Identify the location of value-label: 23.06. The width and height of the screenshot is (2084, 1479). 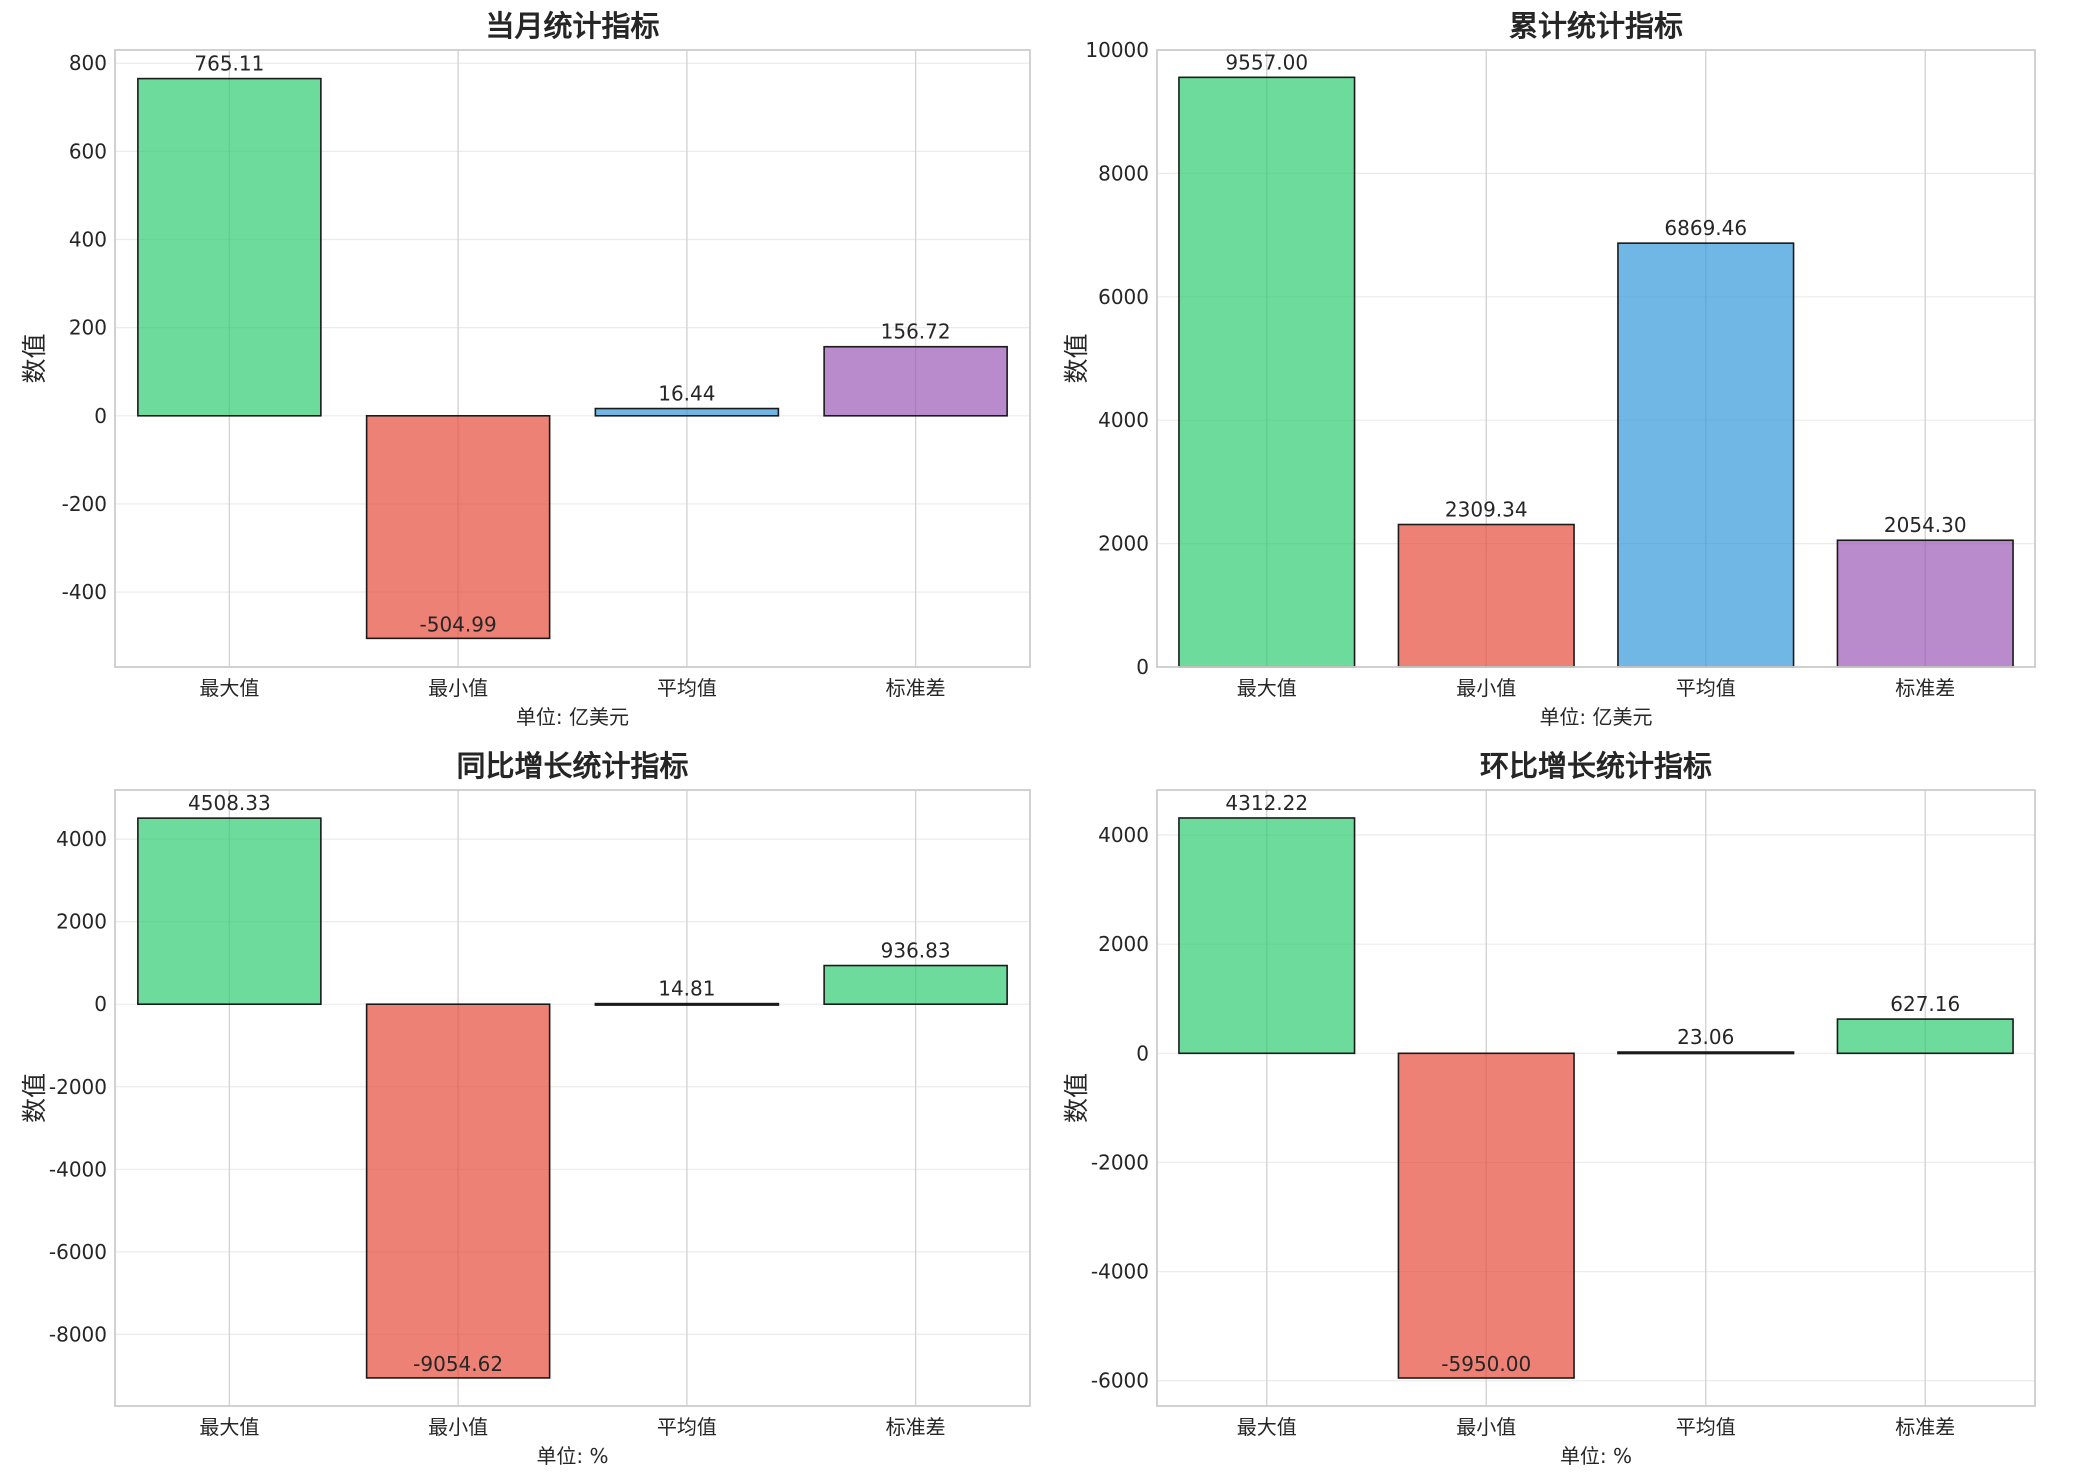
(1705, 1037).